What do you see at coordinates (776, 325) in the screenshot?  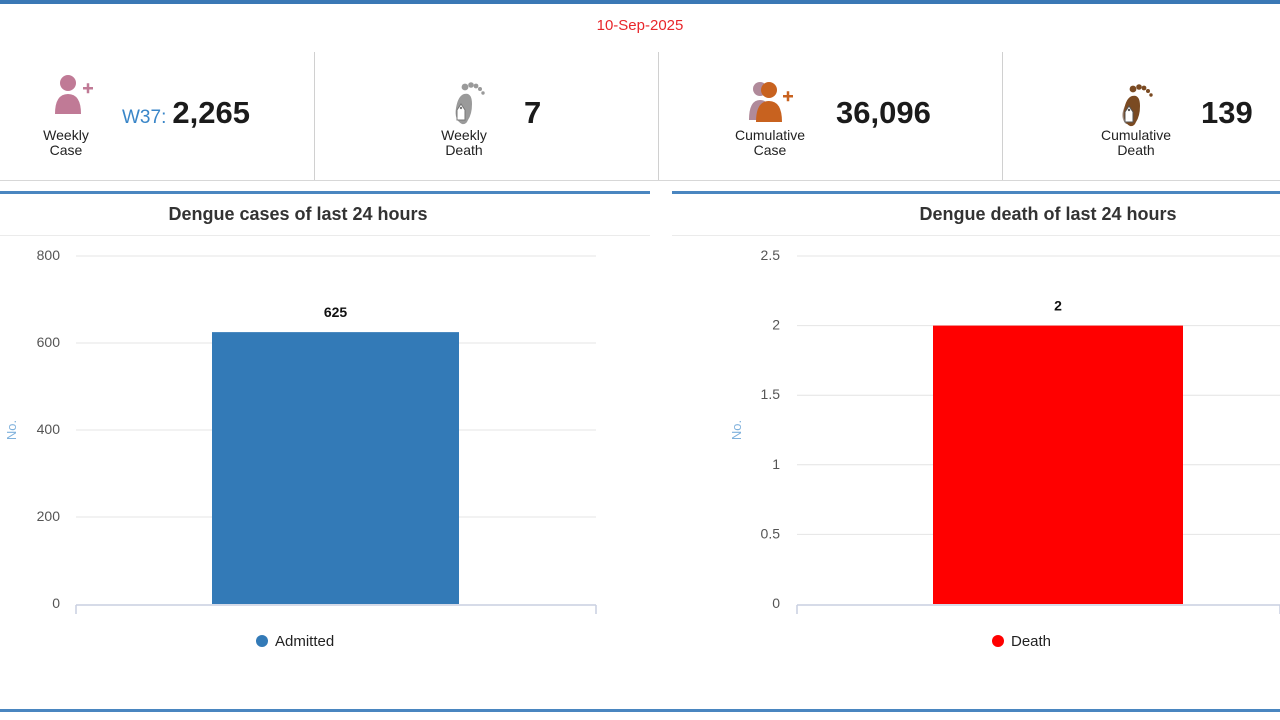 I see `y-tick-label: 2` at bounding box center [776, 325].